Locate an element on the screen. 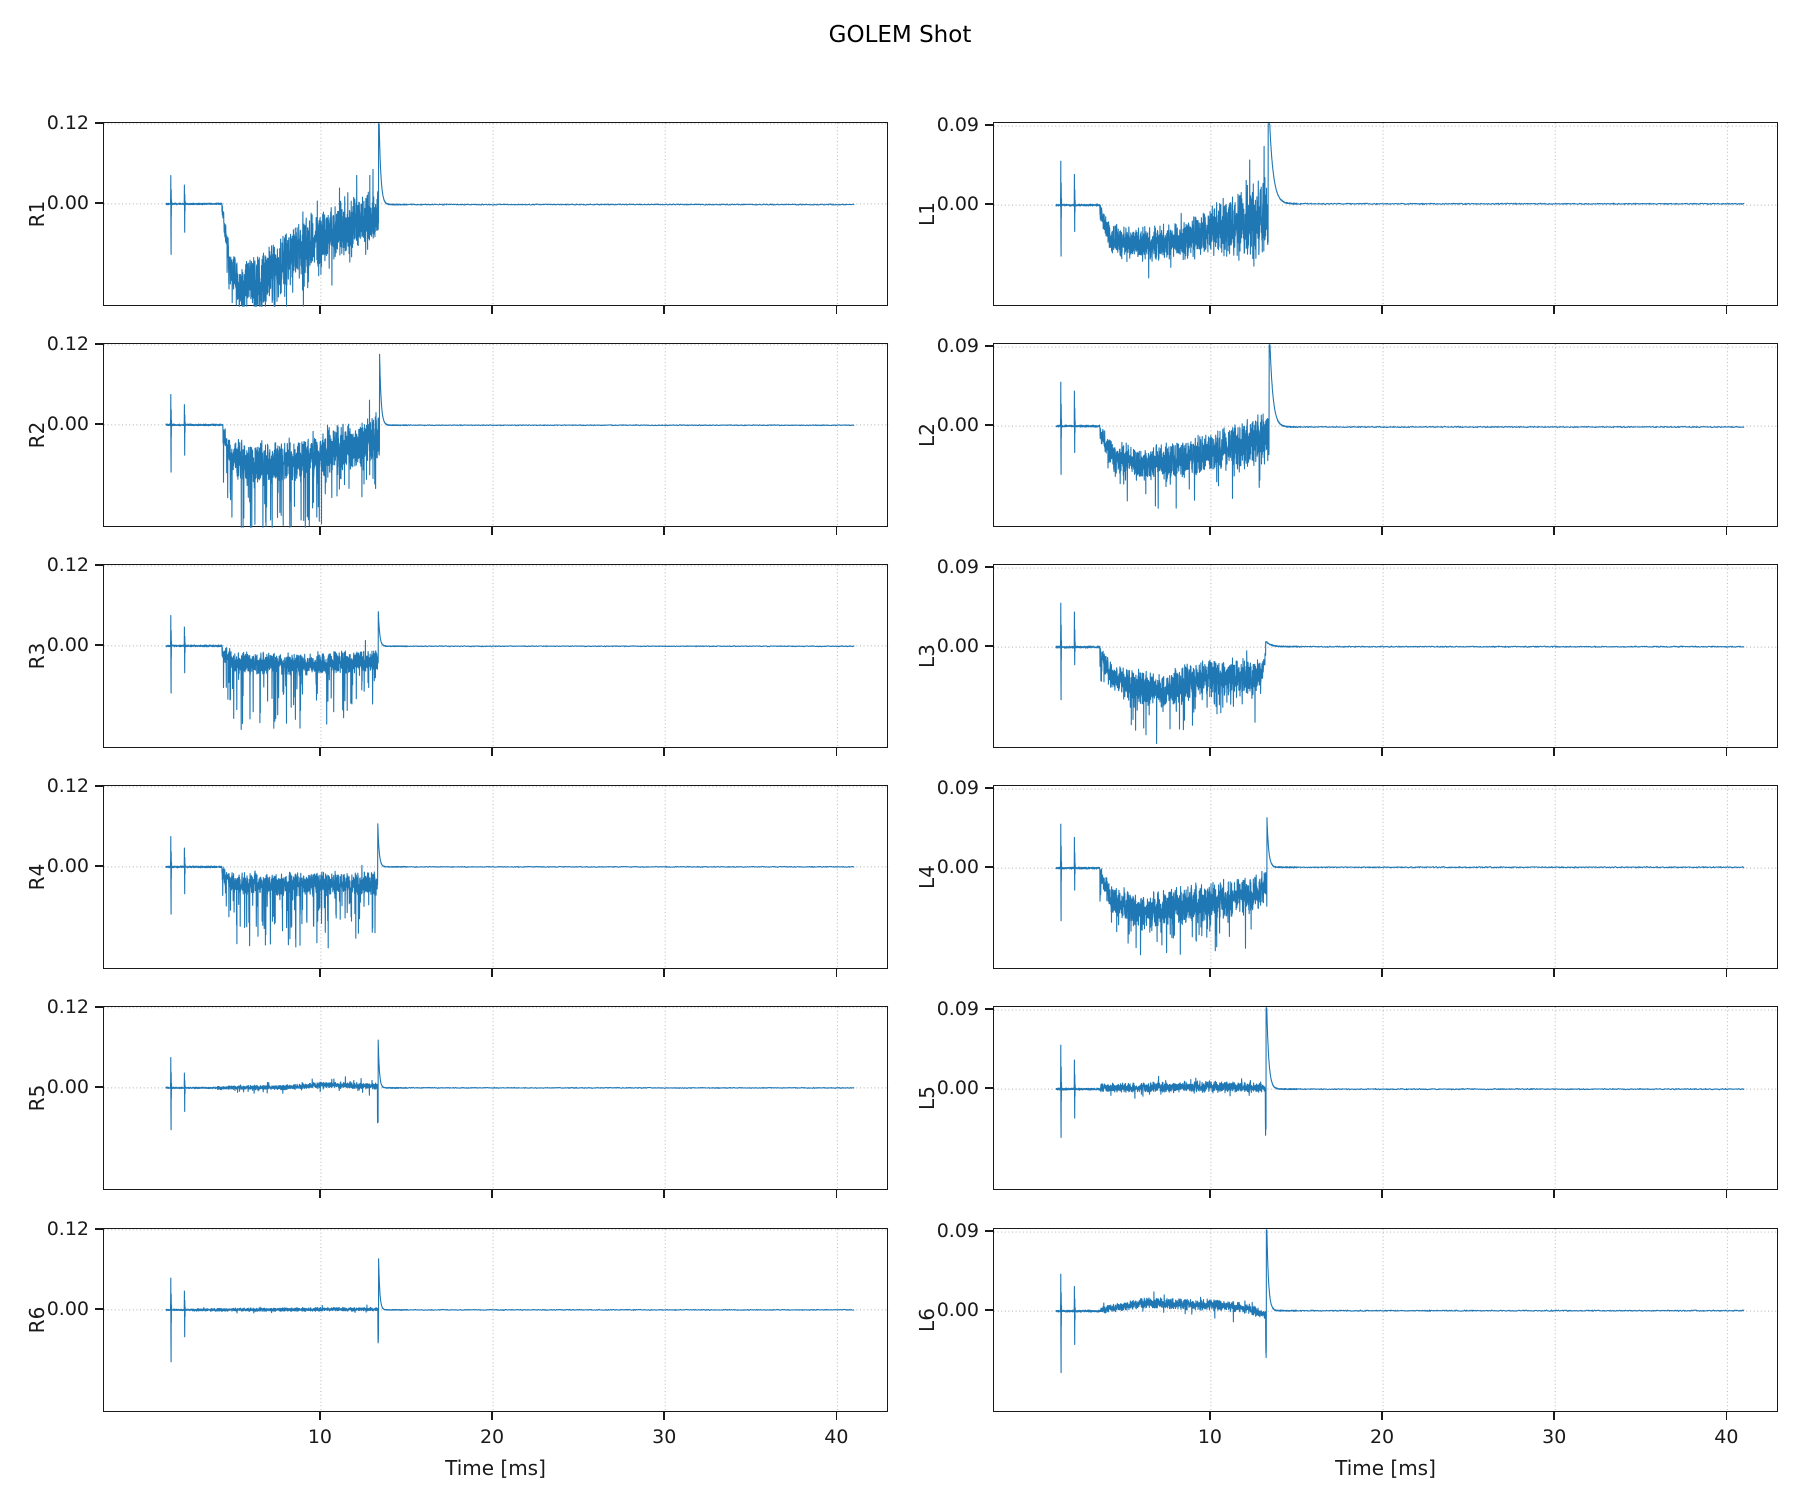 The image size is (1800, 1500). y-axis-label-R6: R6 is located at coordinates (37, 1320).